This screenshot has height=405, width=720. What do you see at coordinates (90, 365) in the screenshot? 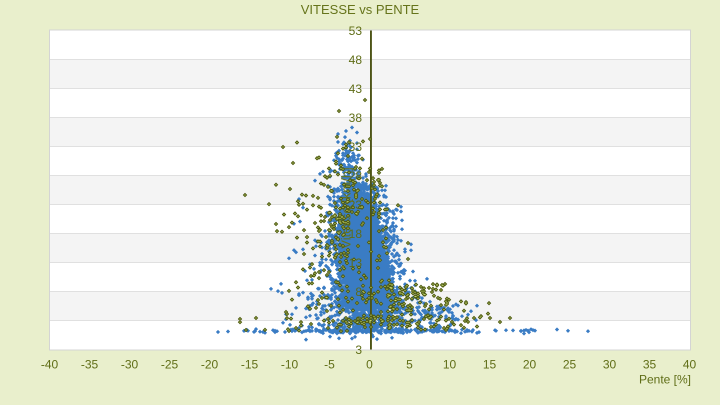
I see `svg-text: -35` at bounding box center [90, 365].